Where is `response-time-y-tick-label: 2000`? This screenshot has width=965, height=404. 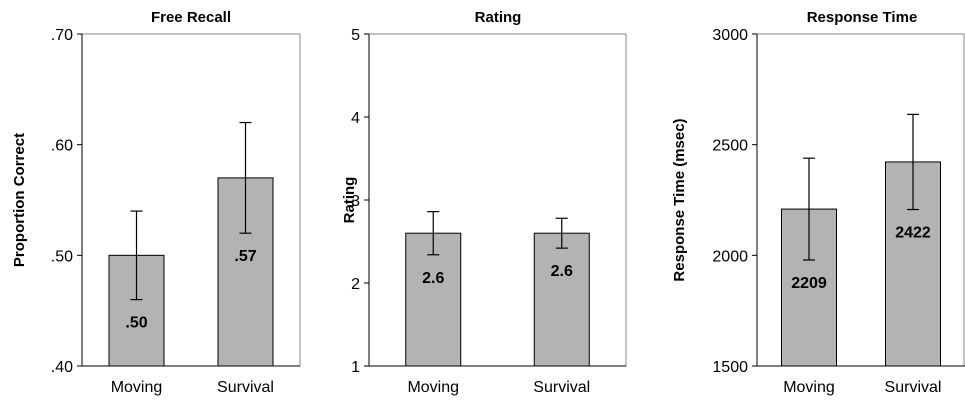 response-time-y-tick-label: 2000 is located at coordinates (730, 256).